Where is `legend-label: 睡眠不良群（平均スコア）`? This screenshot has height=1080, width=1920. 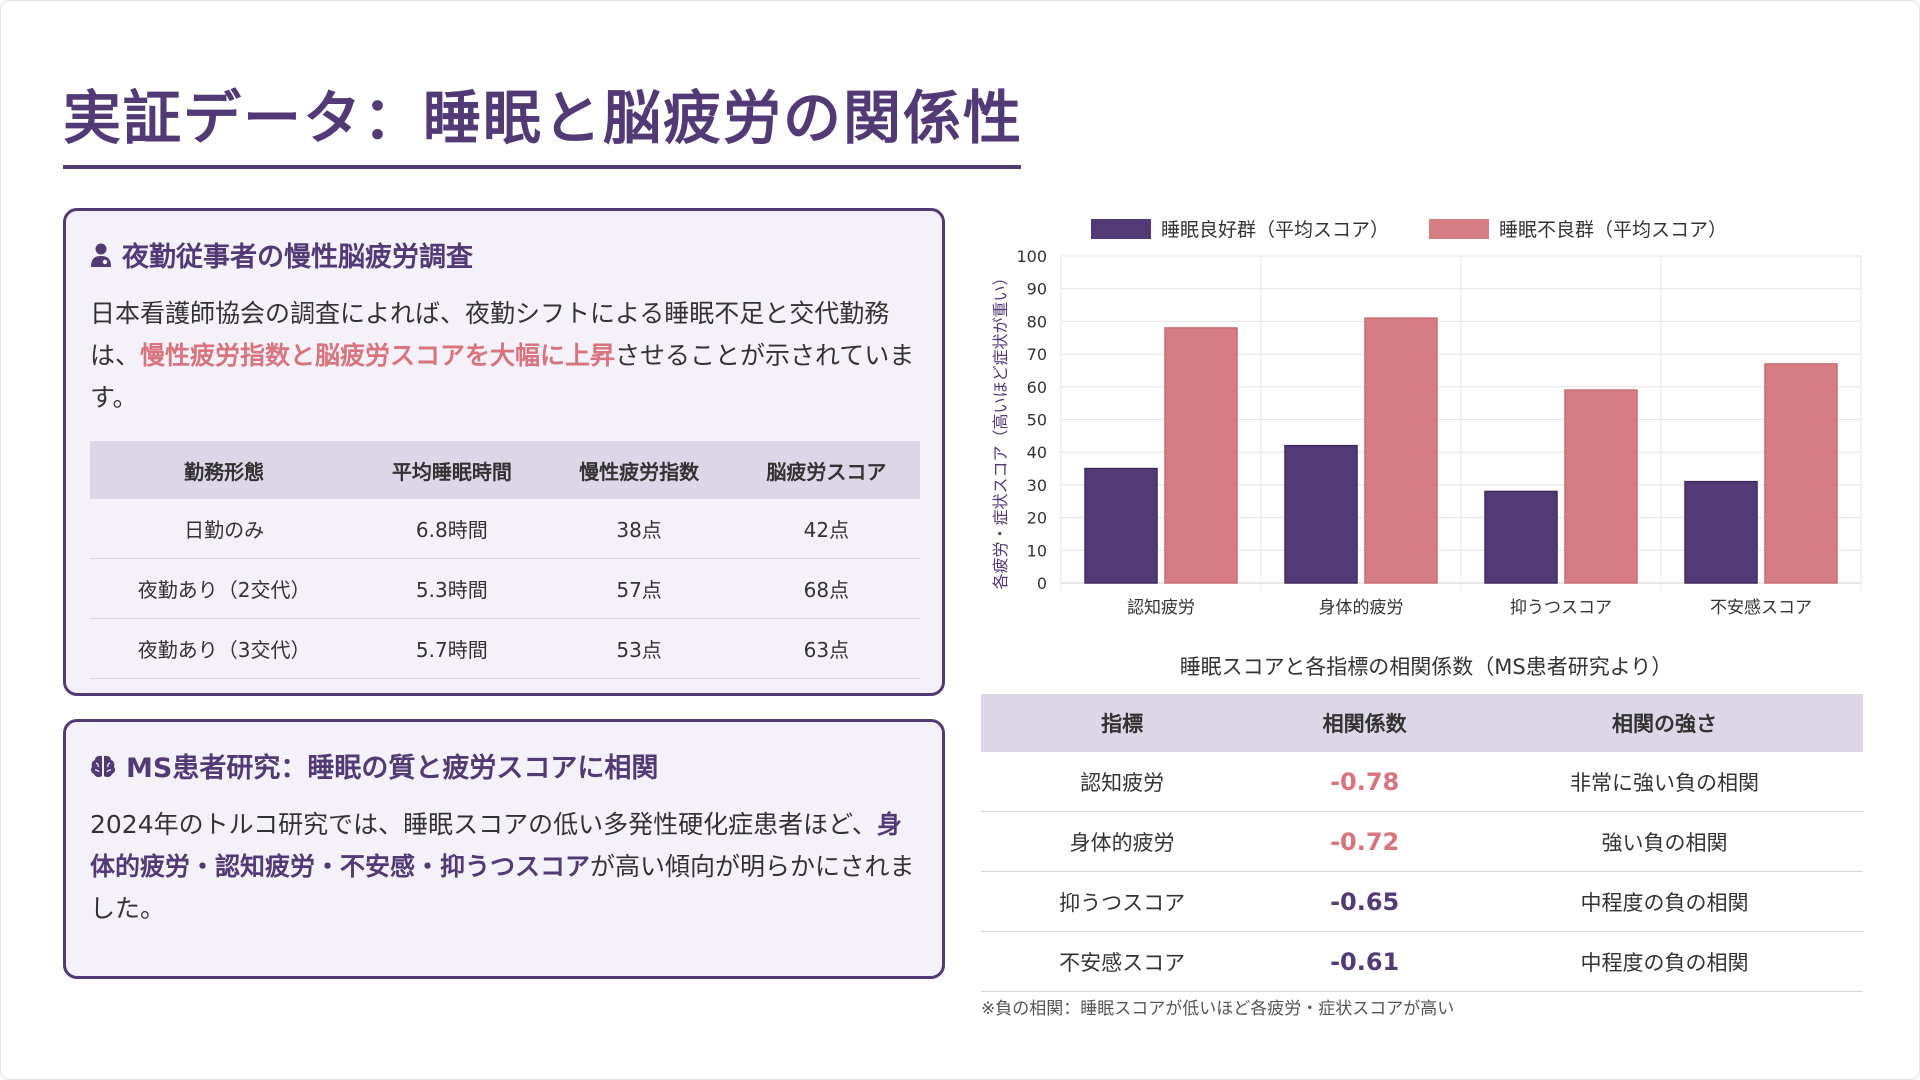
legend-label: 睡眠不良群（平均スコア） is located at coordinates (1613, 230).